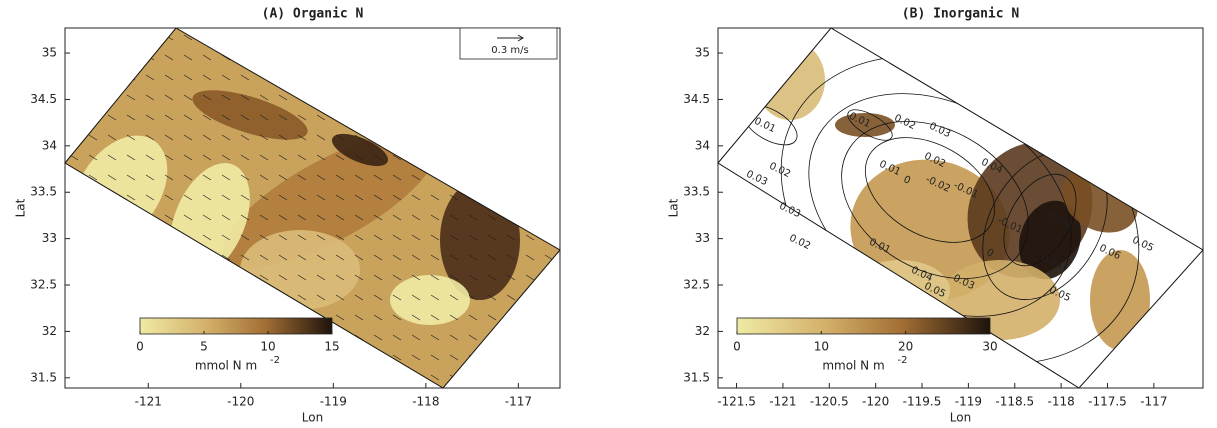 The image size is (1217, 428). What do you see at coordinates (236, 326) in the screenshot?
I see `colorbar` at bounding box center [236, 326].